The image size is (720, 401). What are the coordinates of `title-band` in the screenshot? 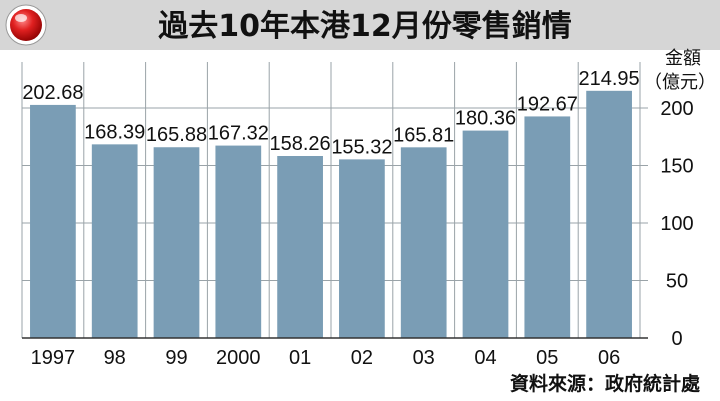 It's located at (360, 25).